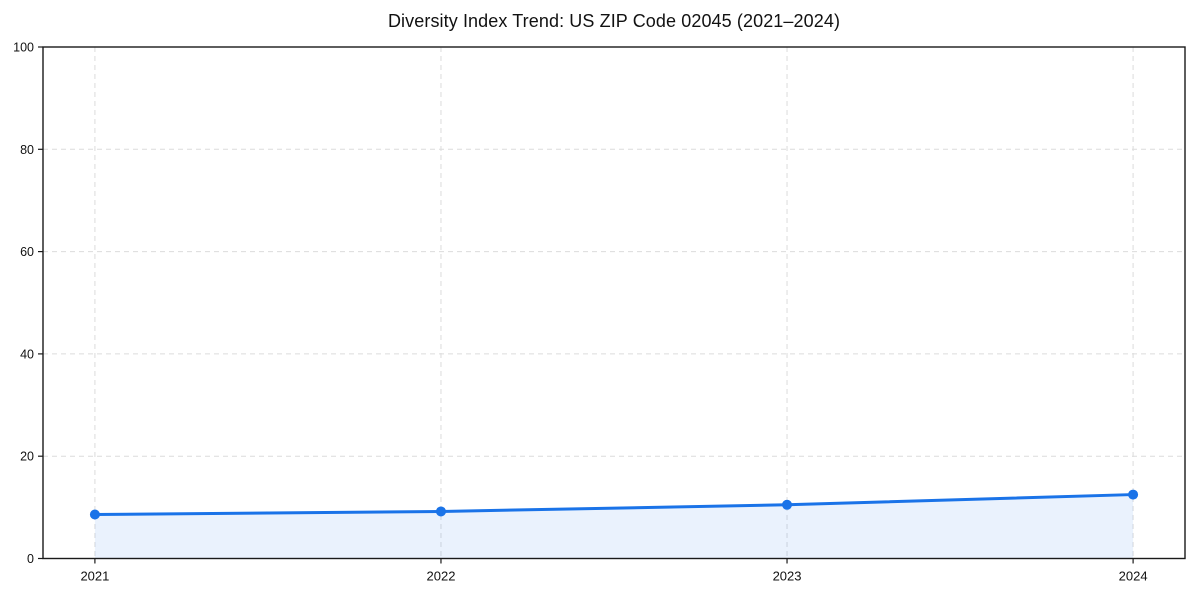 The width and height of the screenshot is (1200, 600). Describe the element at coordinates (27, 150) in the screenshot. I see `y-tick-label: 80` at that location.